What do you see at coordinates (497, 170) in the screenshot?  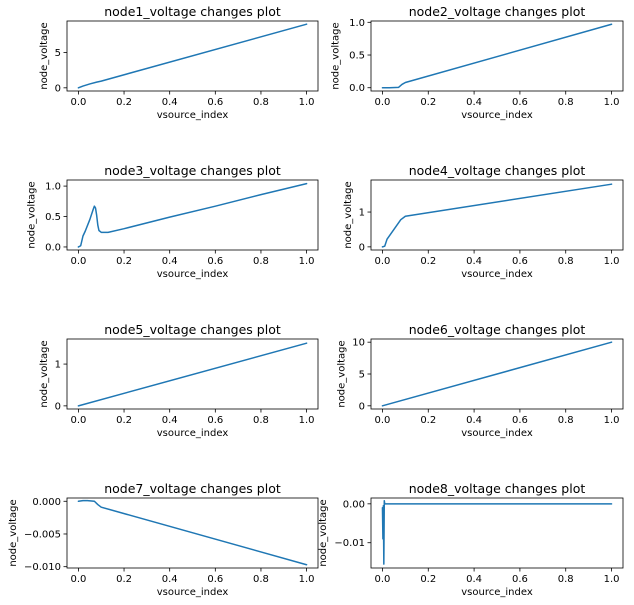 I see `chart-title: node4_voltage changes plot` at bounding box center [497, 170].